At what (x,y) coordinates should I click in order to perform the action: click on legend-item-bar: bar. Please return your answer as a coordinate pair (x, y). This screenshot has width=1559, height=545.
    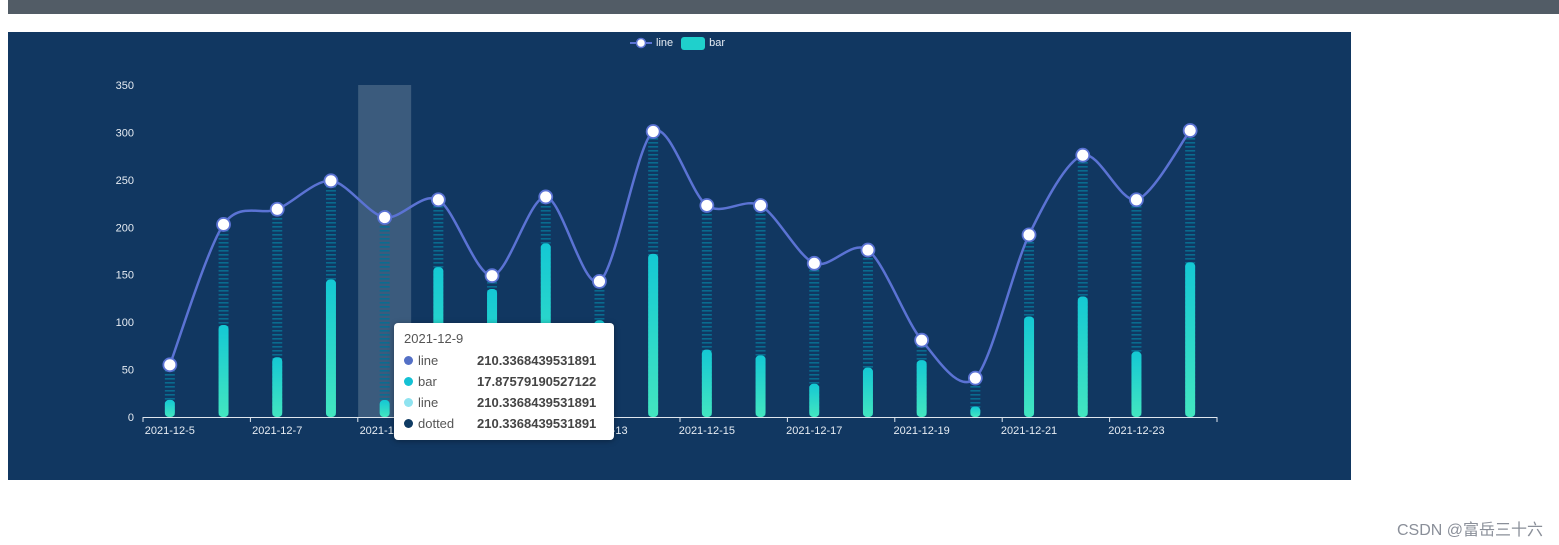
    Looking at the image, I should click on (703, 43).